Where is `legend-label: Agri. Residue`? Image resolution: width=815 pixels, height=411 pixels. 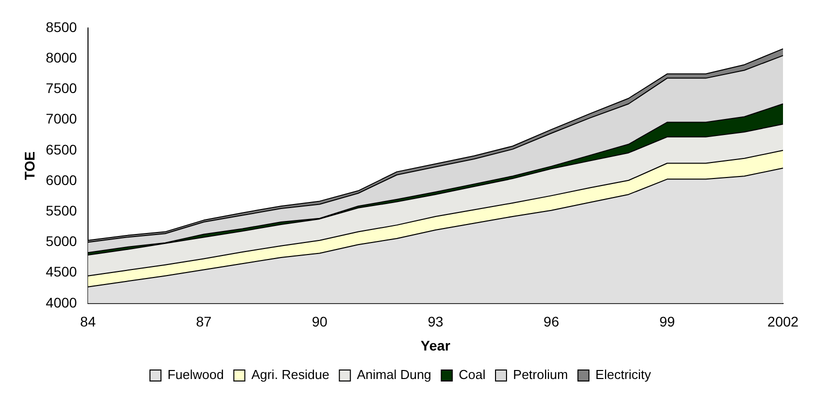
legend-label: Agri. Residue is located at coordinates (290, 374).